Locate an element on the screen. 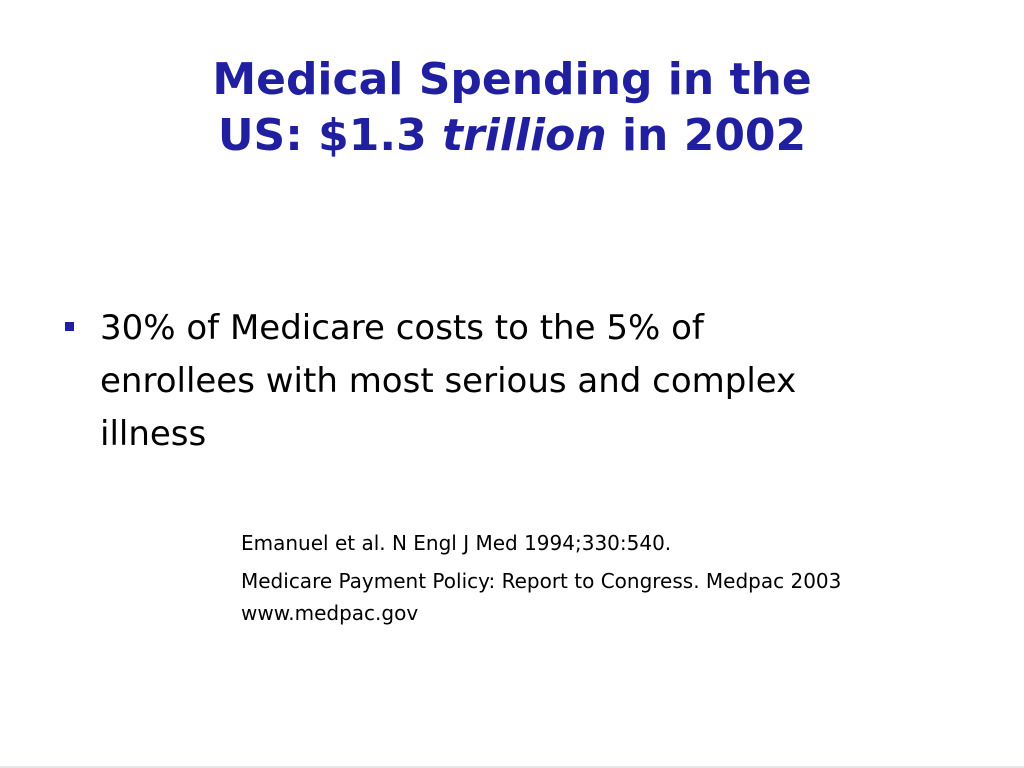  title-line-1: Medical Spending in the is located at coordinates (512, 79).